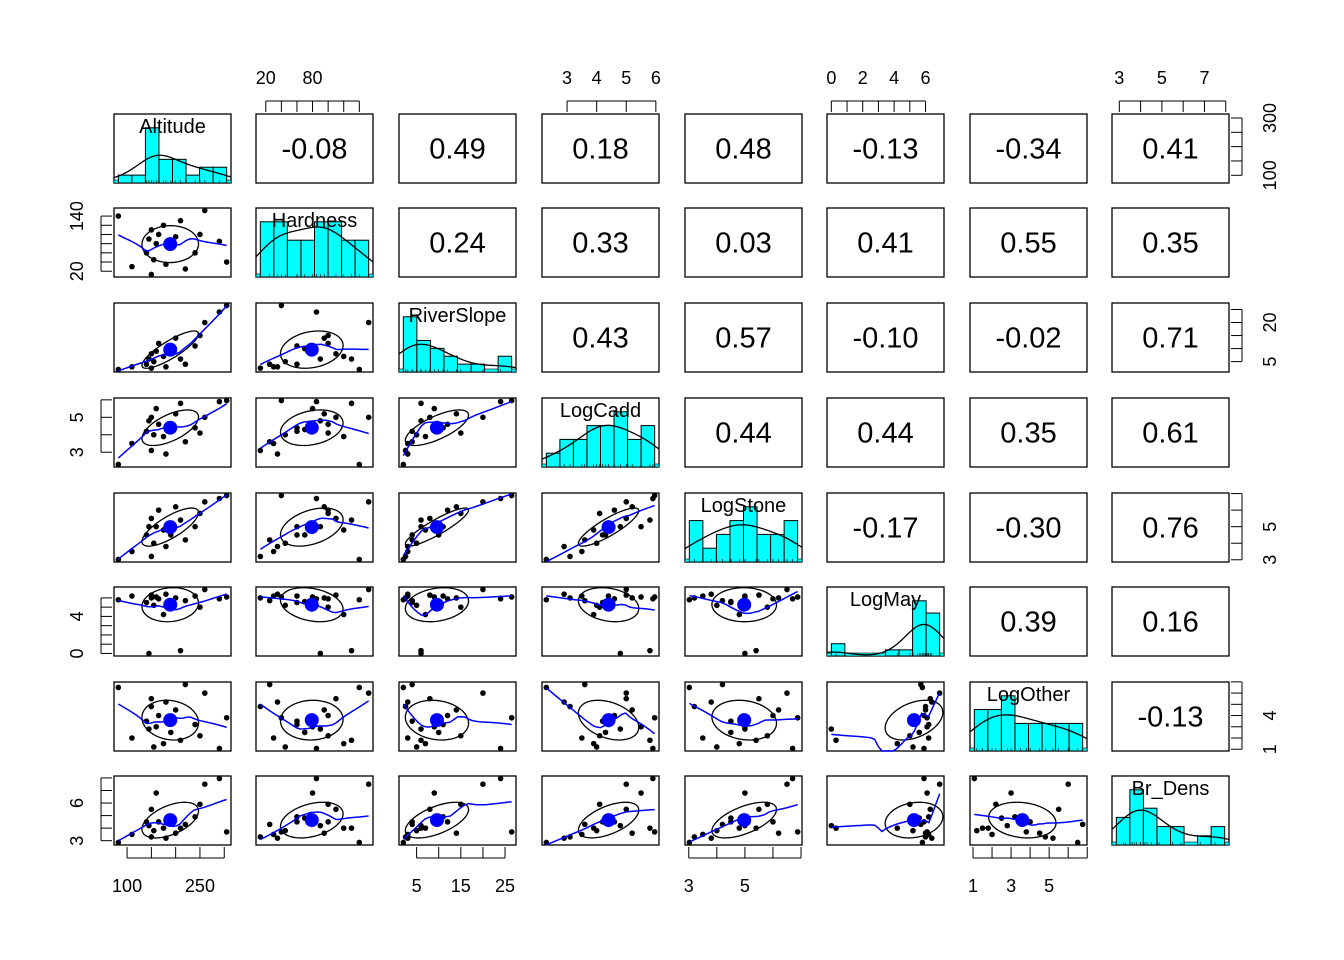  I want to click on correlation-value: -0.02, so click(1028, 339).